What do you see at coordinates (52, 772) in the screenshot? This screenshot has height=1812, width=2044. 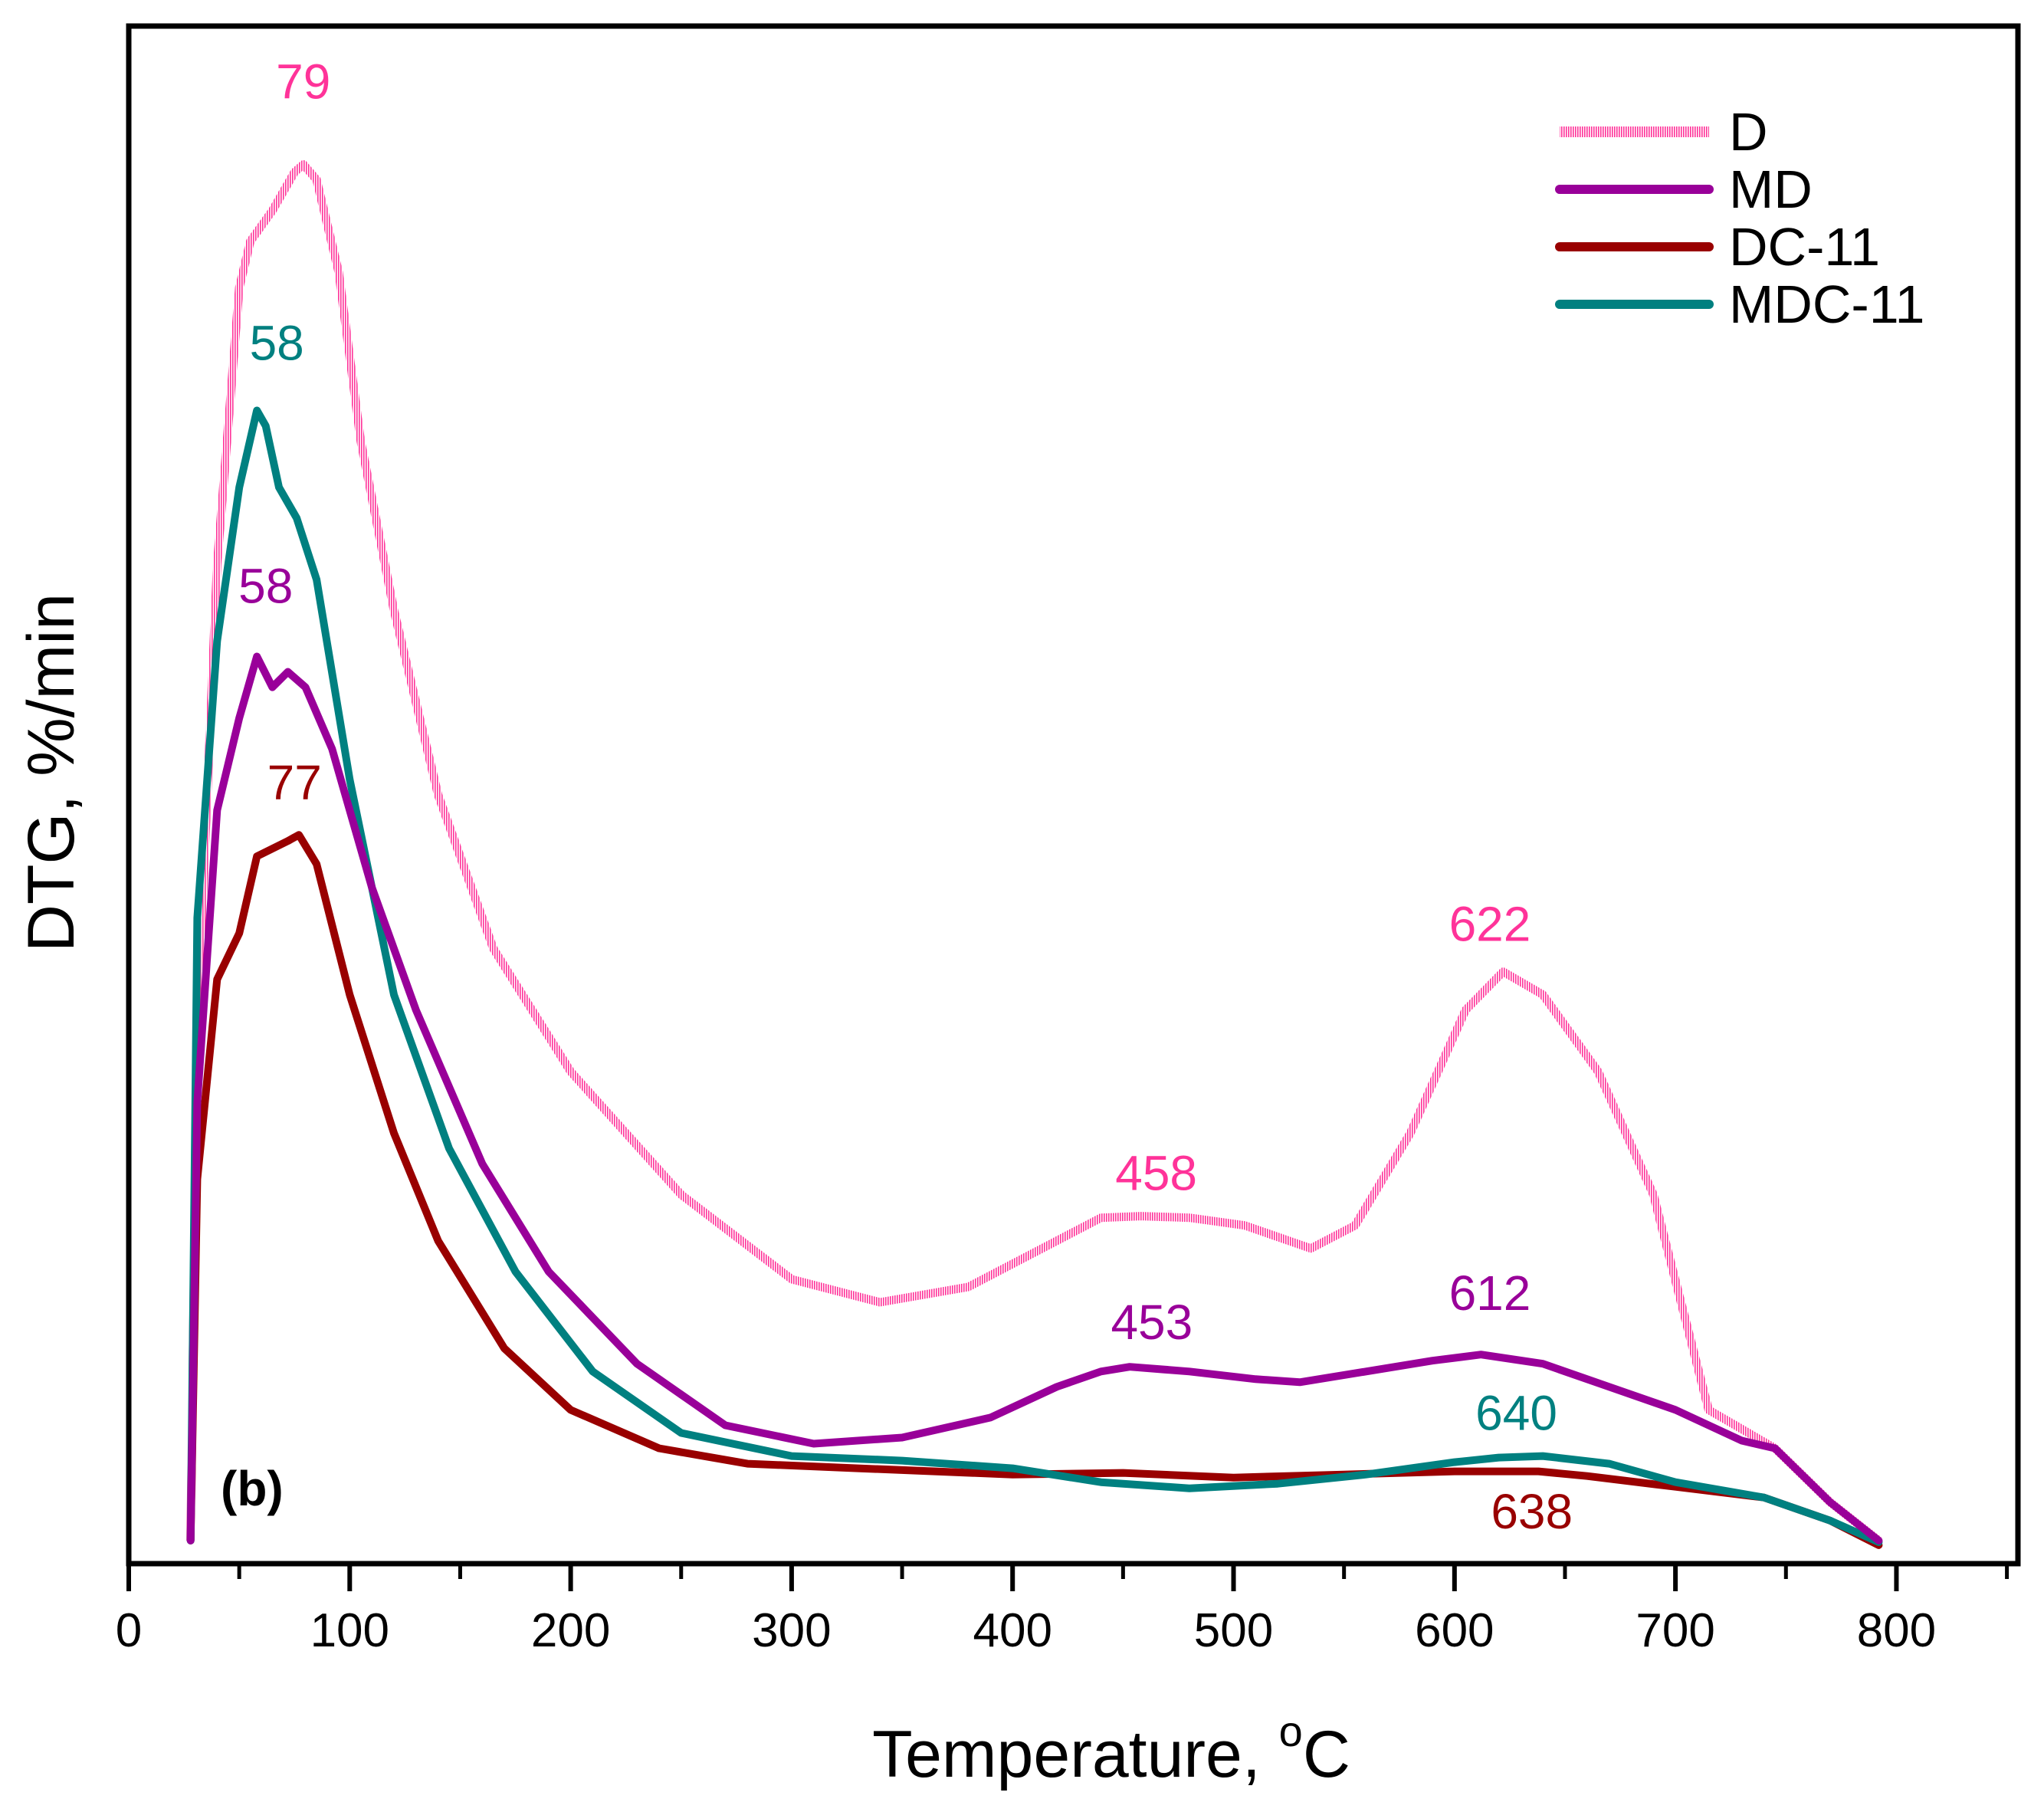 I see `y-axis-title: DTG, %/min` at bounding box center [52, 772].